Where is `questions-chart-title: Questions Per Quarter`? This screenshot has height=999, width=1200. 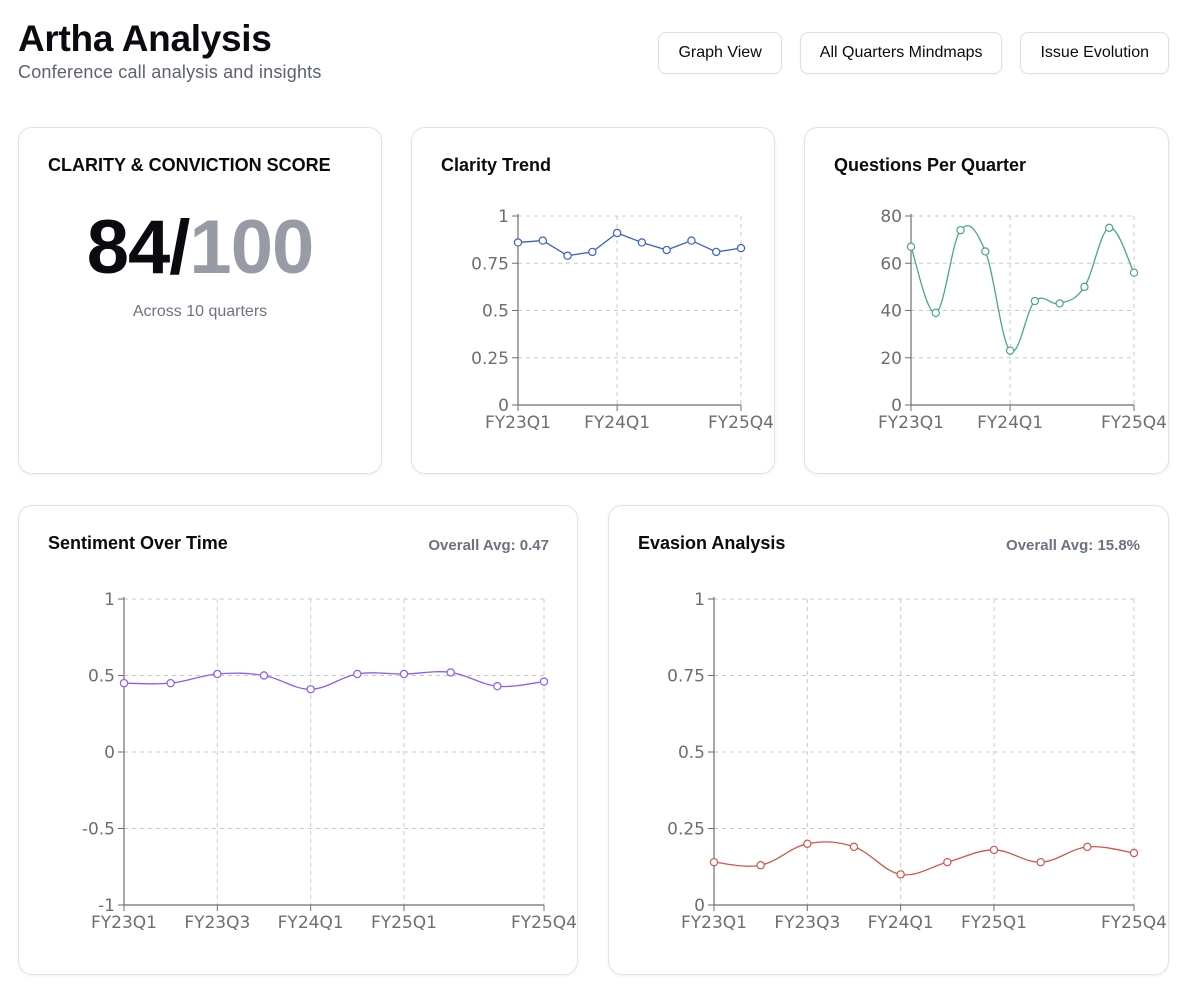 questions-chart-title: Questions Per Quarter is located at coordinates (930, 165).